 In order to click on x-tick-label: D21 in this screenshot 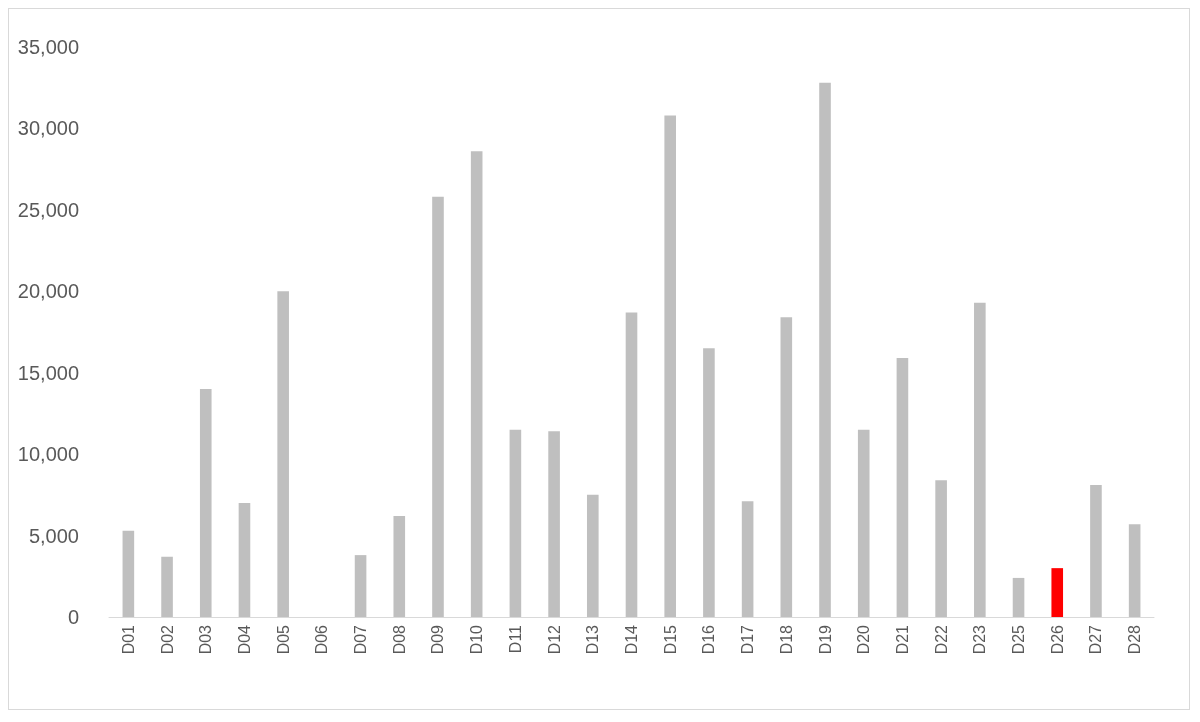, I will do `click(902, 639)`.